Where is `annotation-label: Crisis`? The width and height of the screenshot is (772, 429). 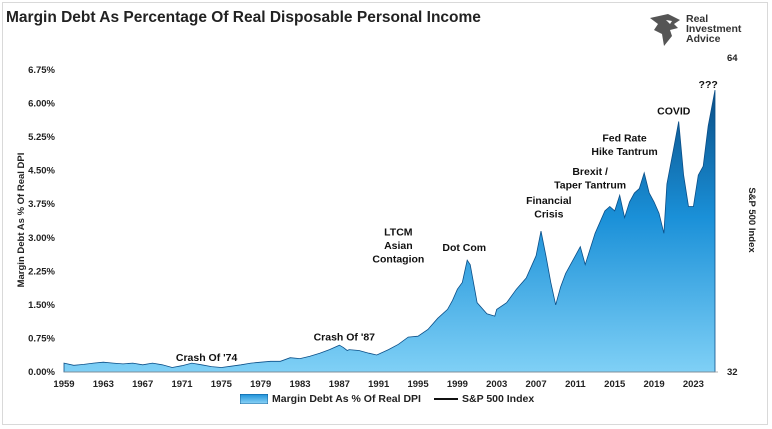
annotation-label: Crisis is located at coordinates (548, 215).